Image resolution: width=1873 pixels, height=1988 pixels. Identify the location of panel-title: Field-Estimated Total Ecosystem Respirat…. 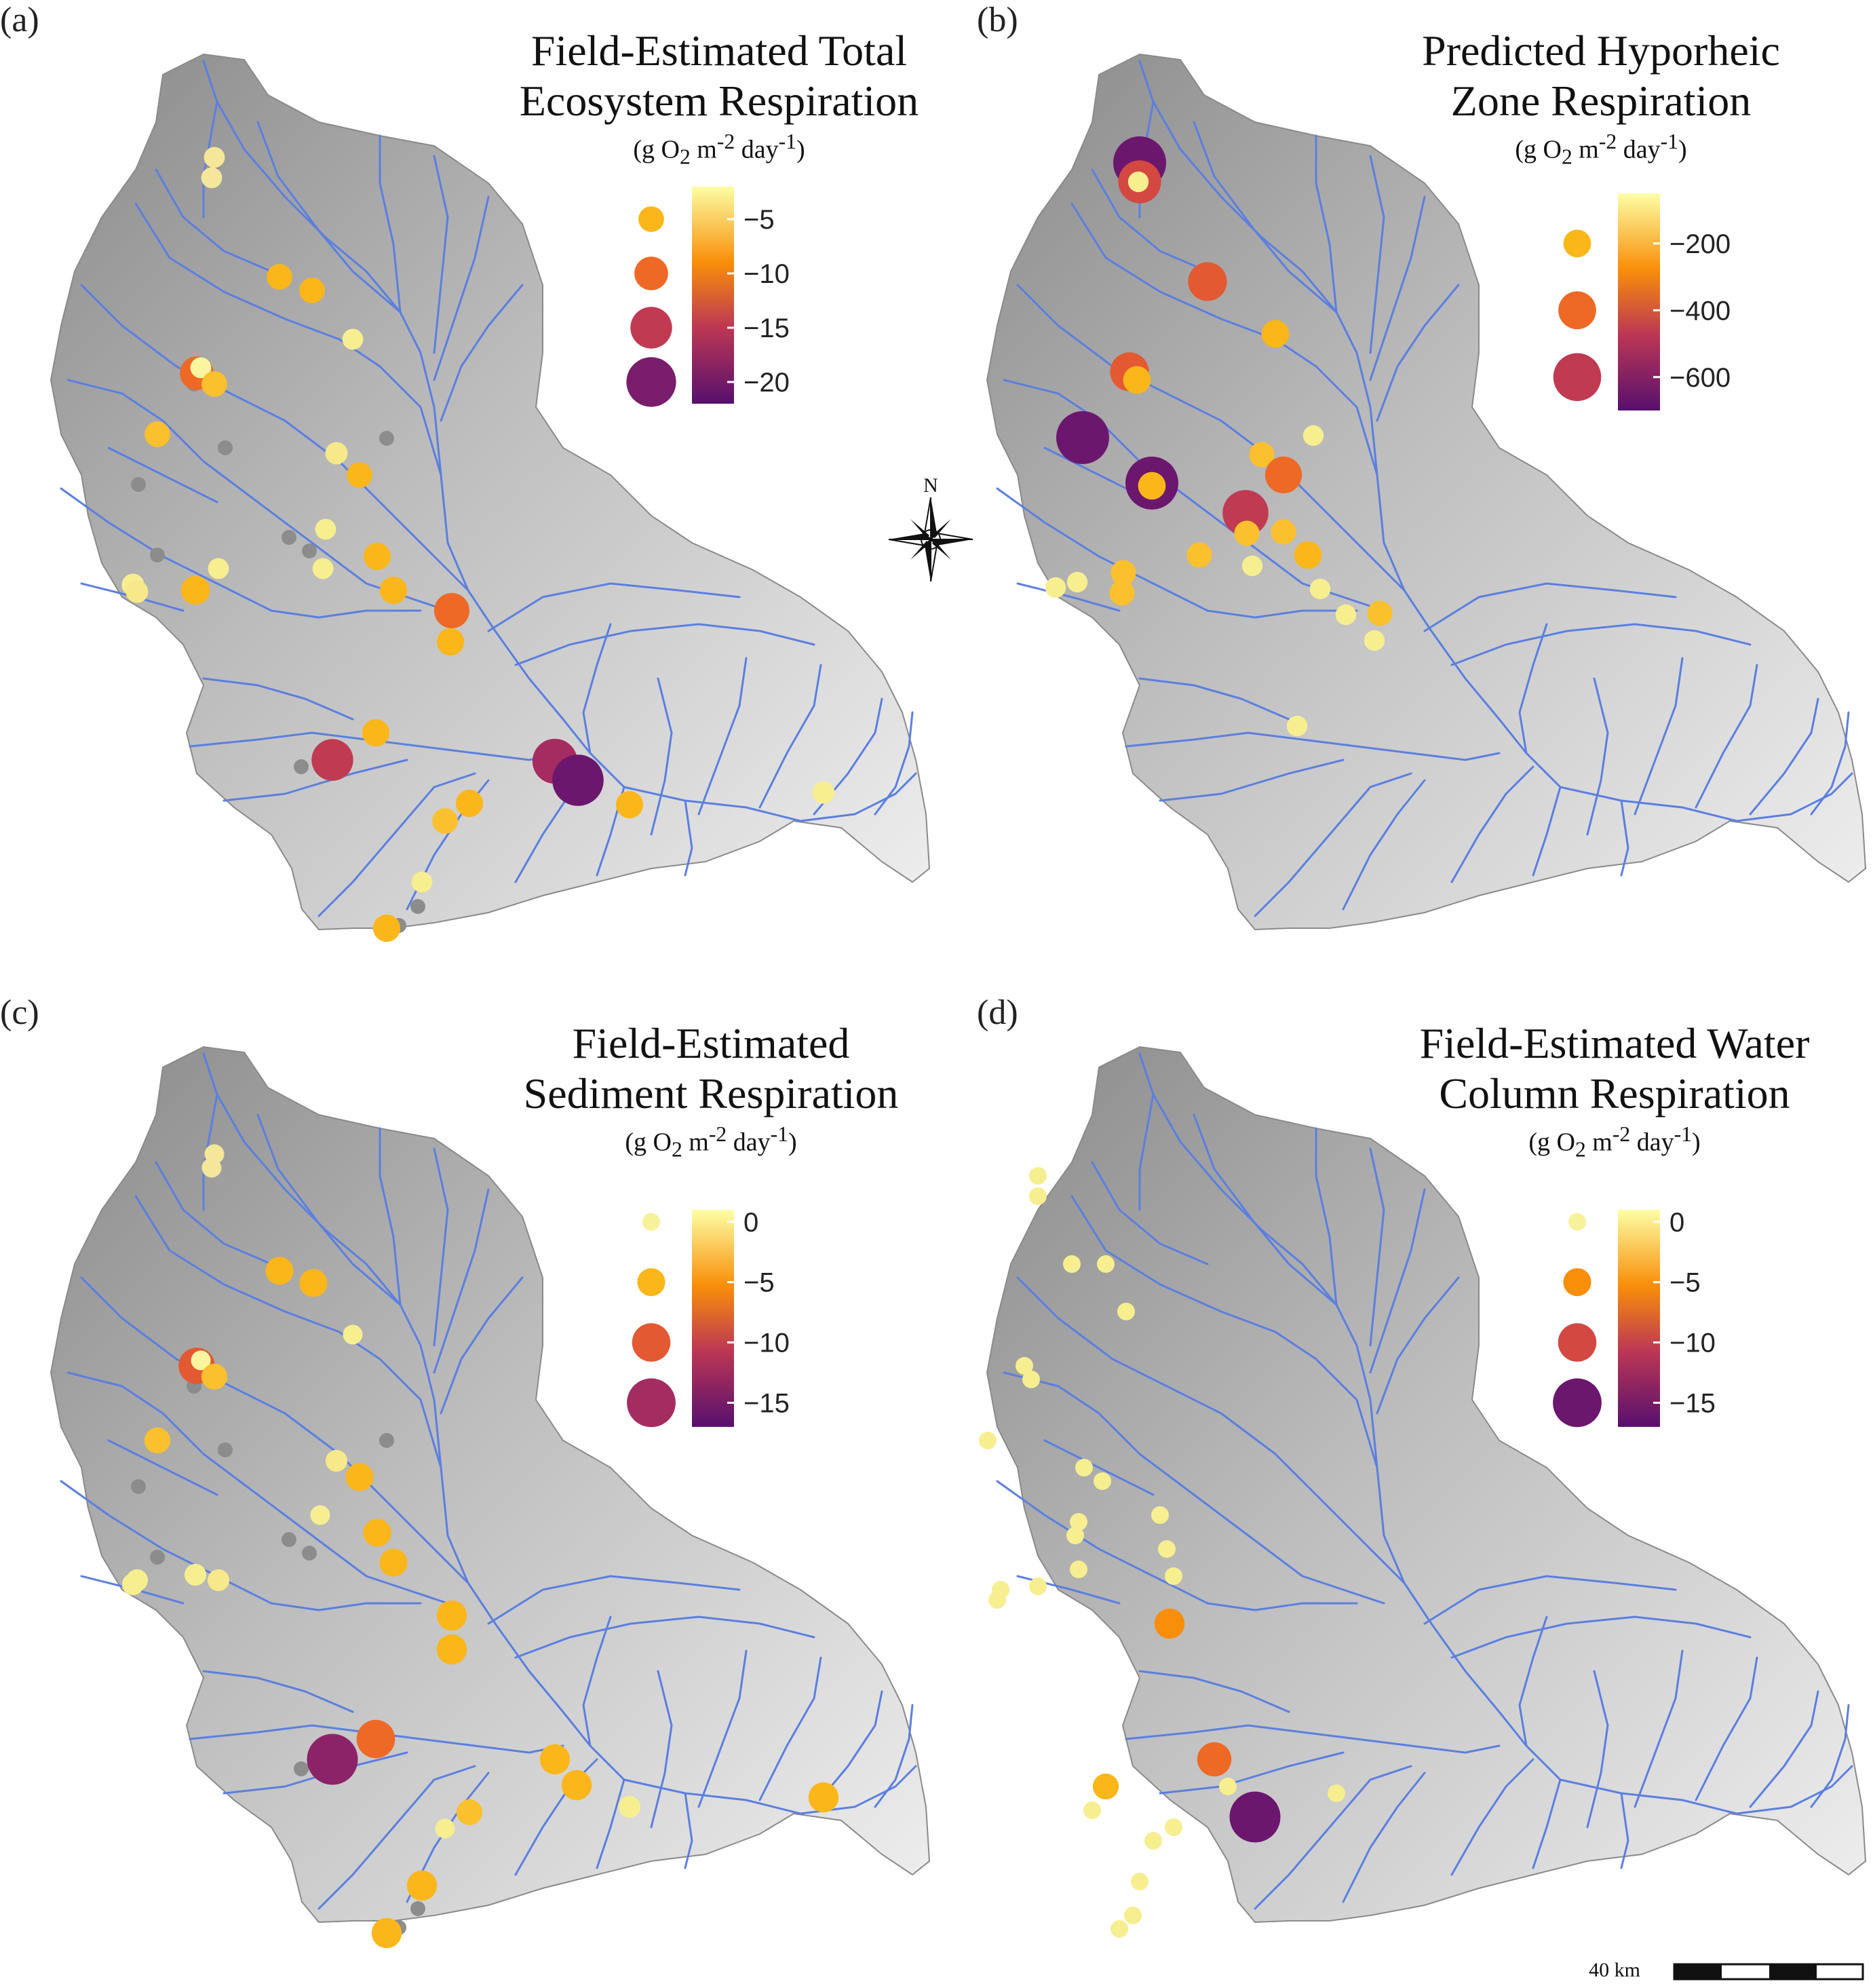
(719, 99).